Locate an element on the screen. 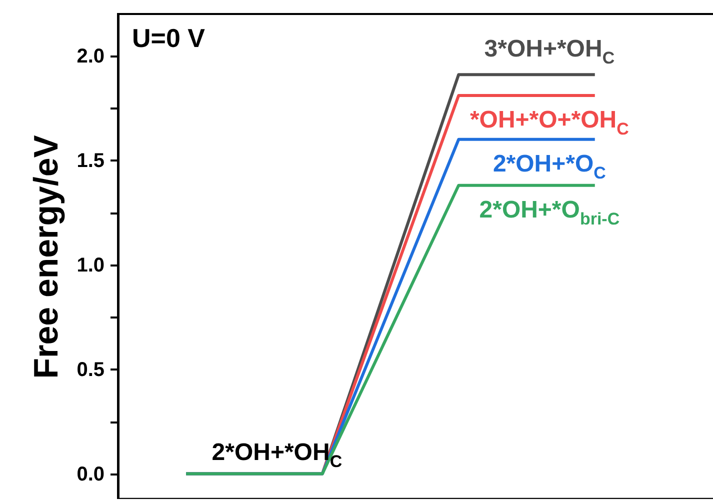 This screenshot has height=500, width=713. chart-title: U=0 V is located at coordinates (169, 38).